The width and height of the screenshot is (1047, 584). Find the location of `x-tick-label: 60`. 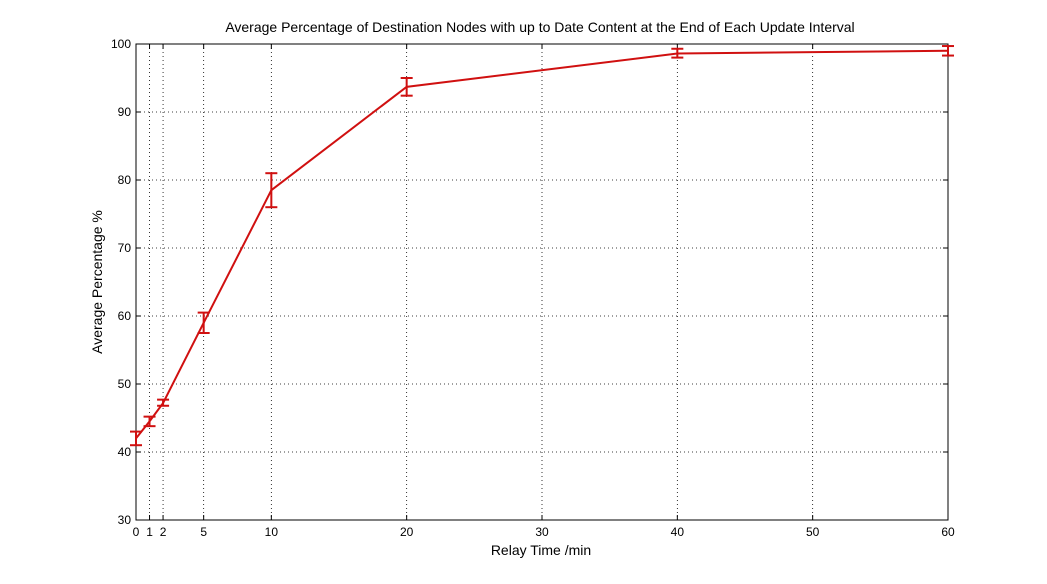

x-tick-label: 60 is located at coordinates (948, 532).